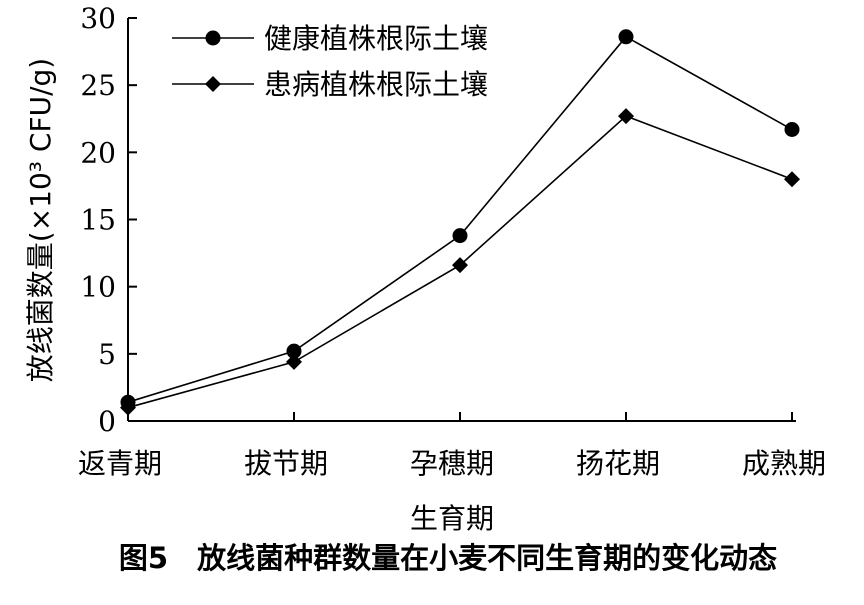  I want to click on legend-label-2: 患病植株根际土壤, so click(376, 84).